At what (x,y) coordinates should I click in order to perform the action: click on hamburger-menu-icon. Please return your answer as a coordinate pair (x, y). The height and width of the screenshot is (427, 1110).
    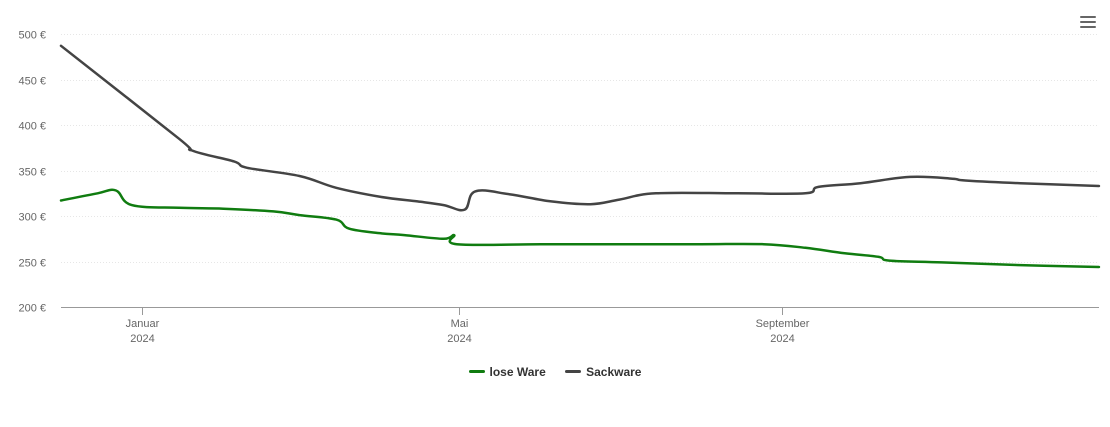
    Looking at the image, I should click on (1088, 17).